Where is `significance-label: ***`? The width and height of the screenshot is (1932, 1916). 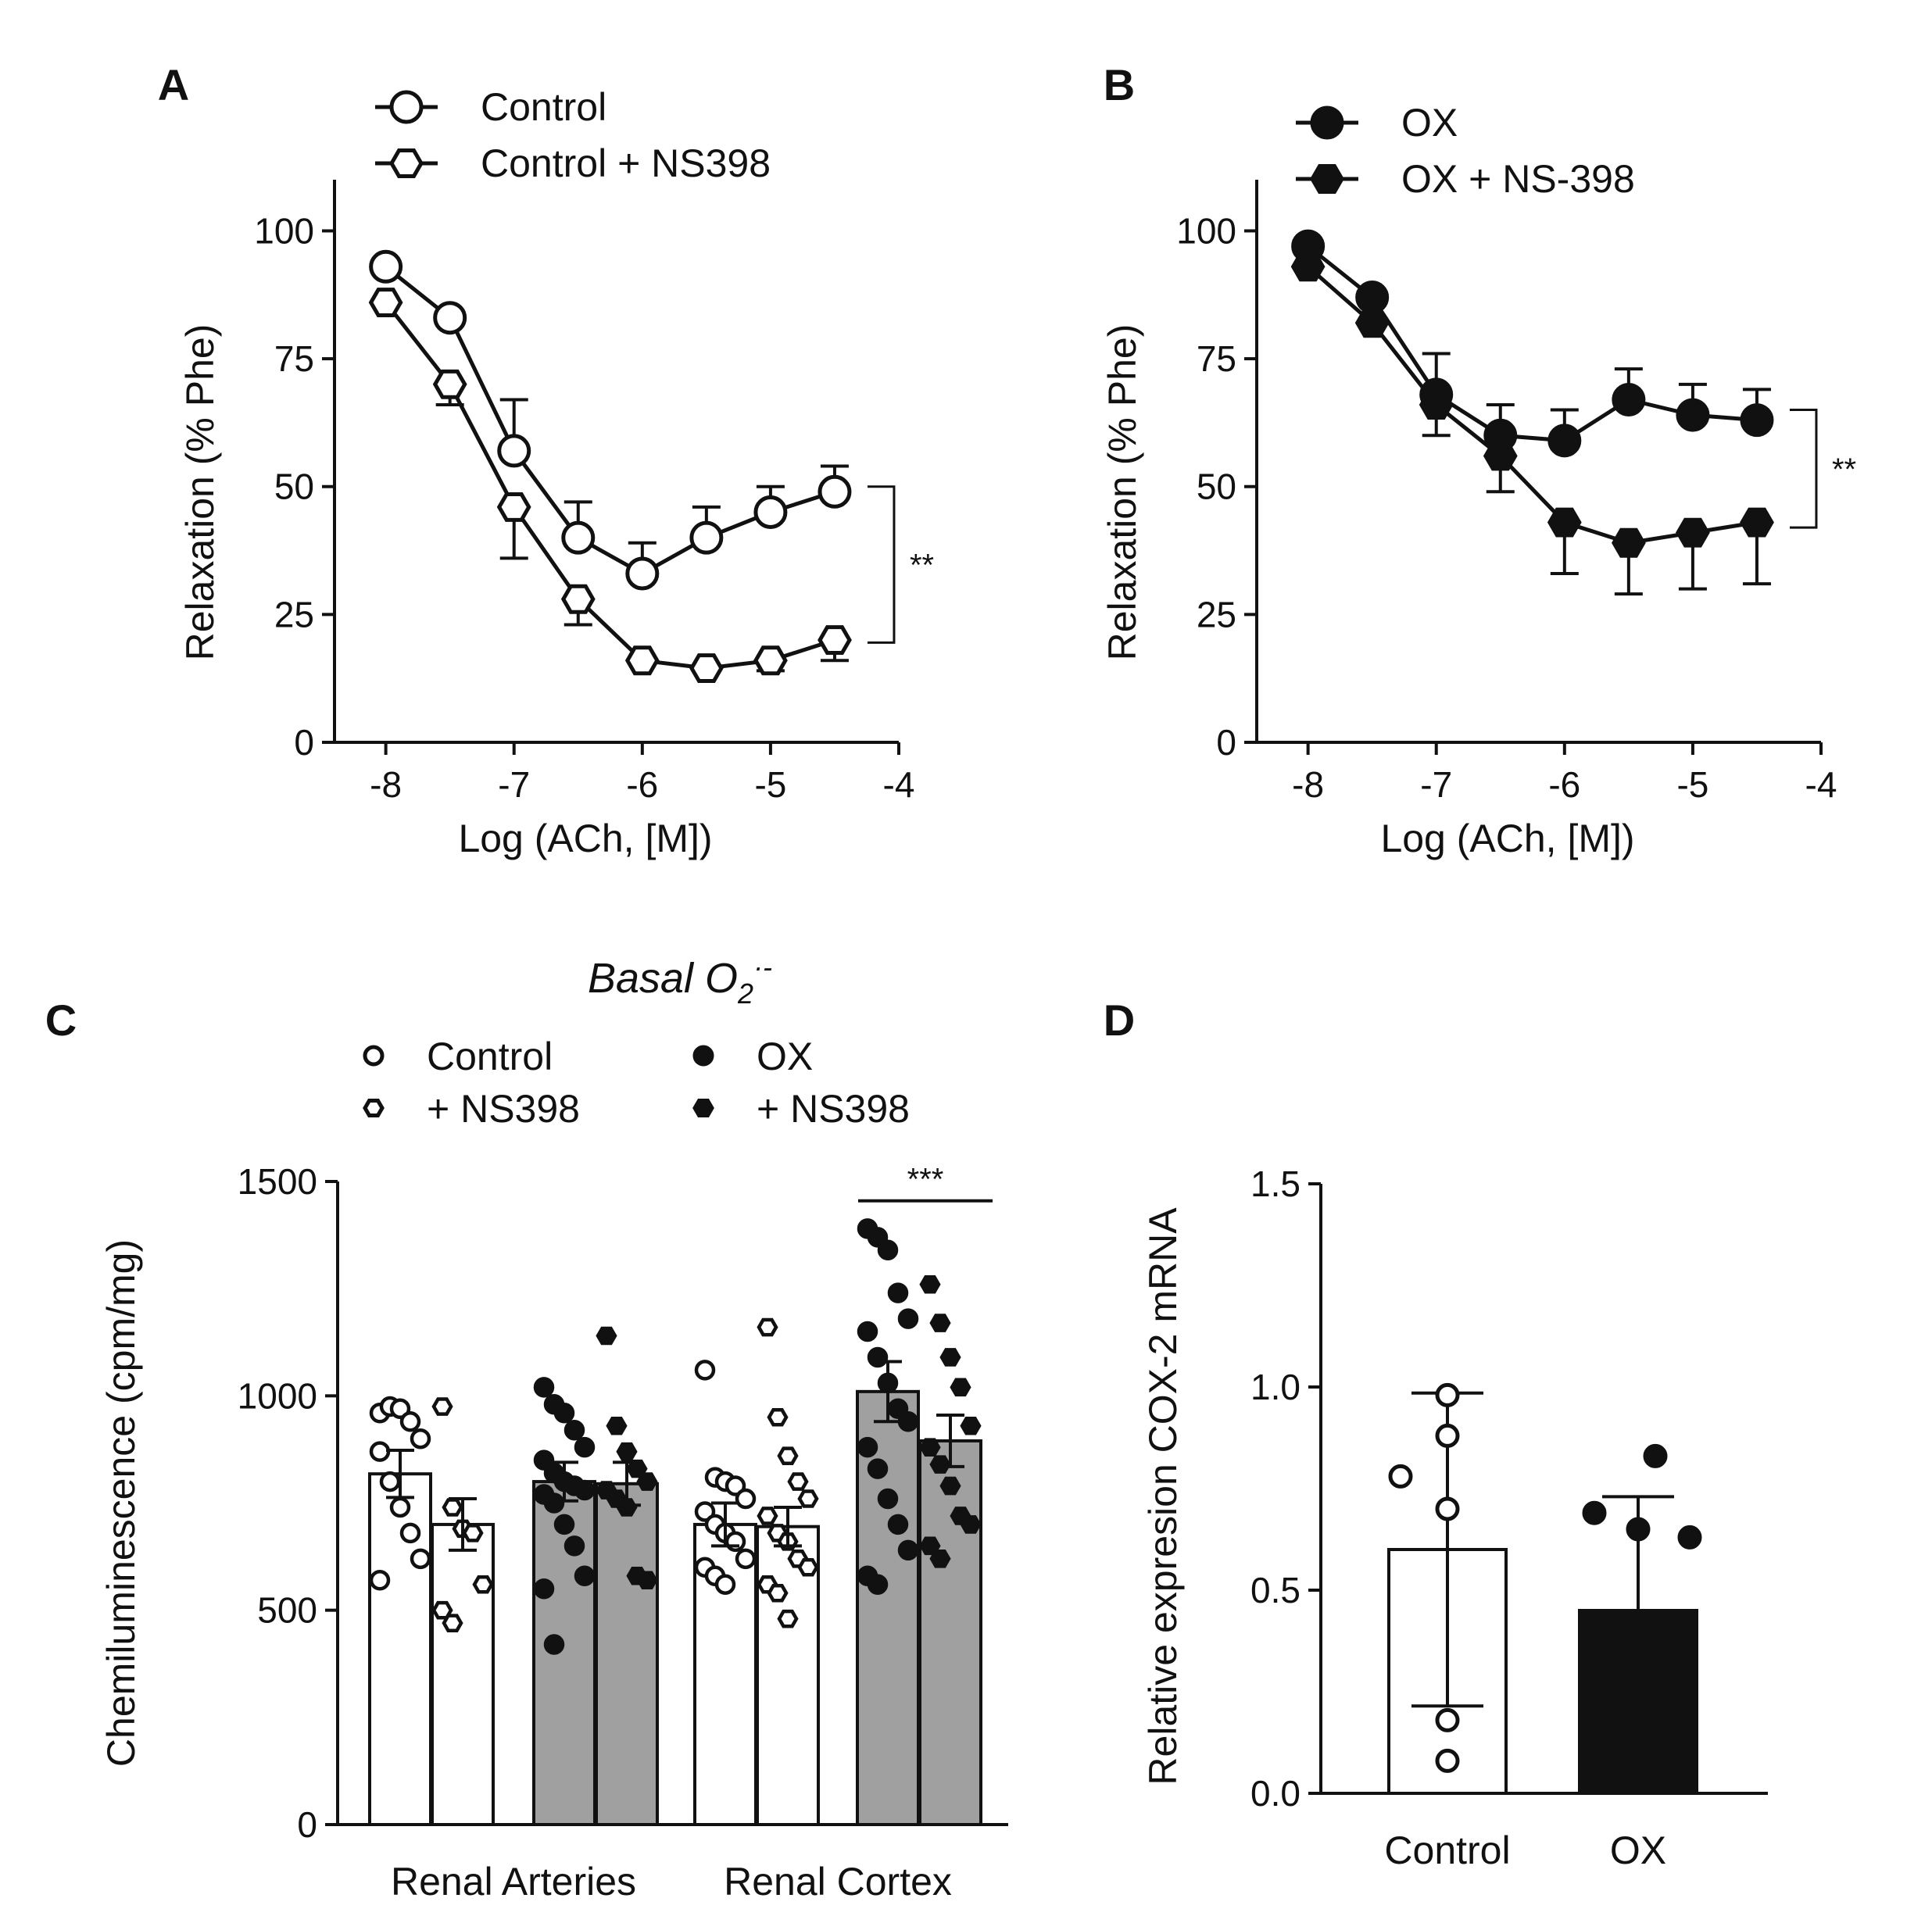 significance-label: *** is located at coordinates (925, 1180).